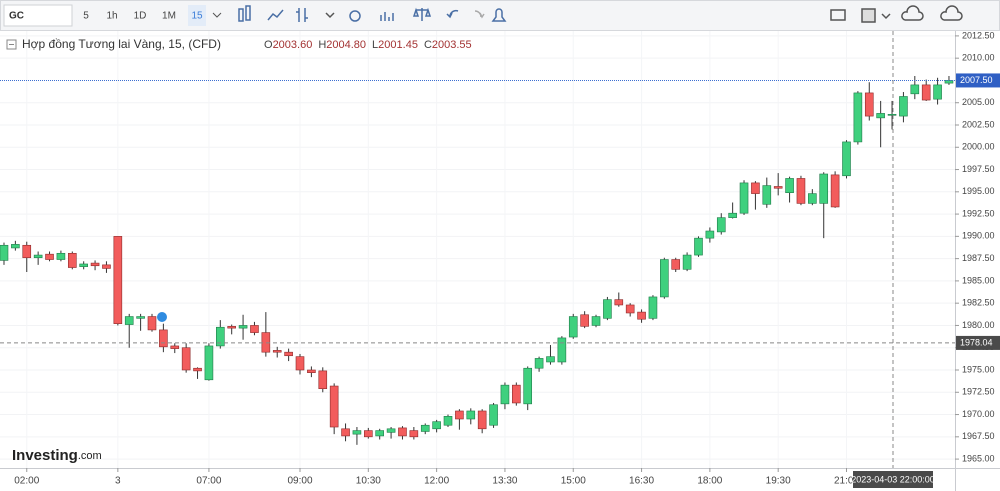  Describe the element at coordinates (121, 44) in the screenshot. I see `chart-title: Hợp đồng Tương lai Vàng, 15, (CFD)` at that location.